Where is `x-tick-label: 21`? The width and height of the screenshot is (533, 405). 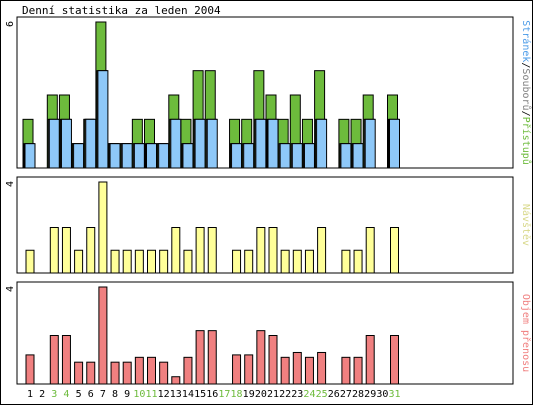 x-tick-label: 21 is located at coordinates (273, 394).